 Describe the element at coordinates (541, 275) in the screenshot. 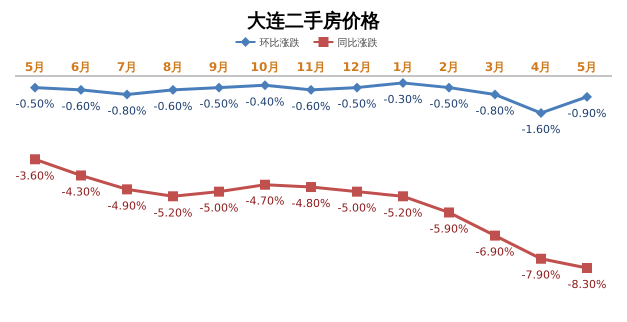

I see `data-label: -7.90%` at that location.